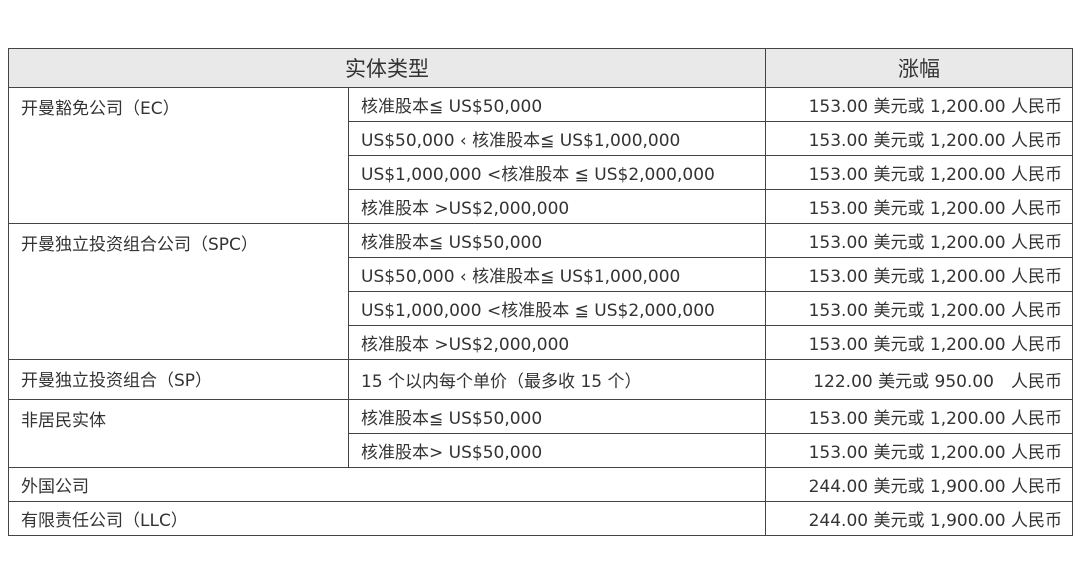  I want to click on table-row: 外国公司 244.00 美元或 1,900.00 人民币, so click(540, 484).